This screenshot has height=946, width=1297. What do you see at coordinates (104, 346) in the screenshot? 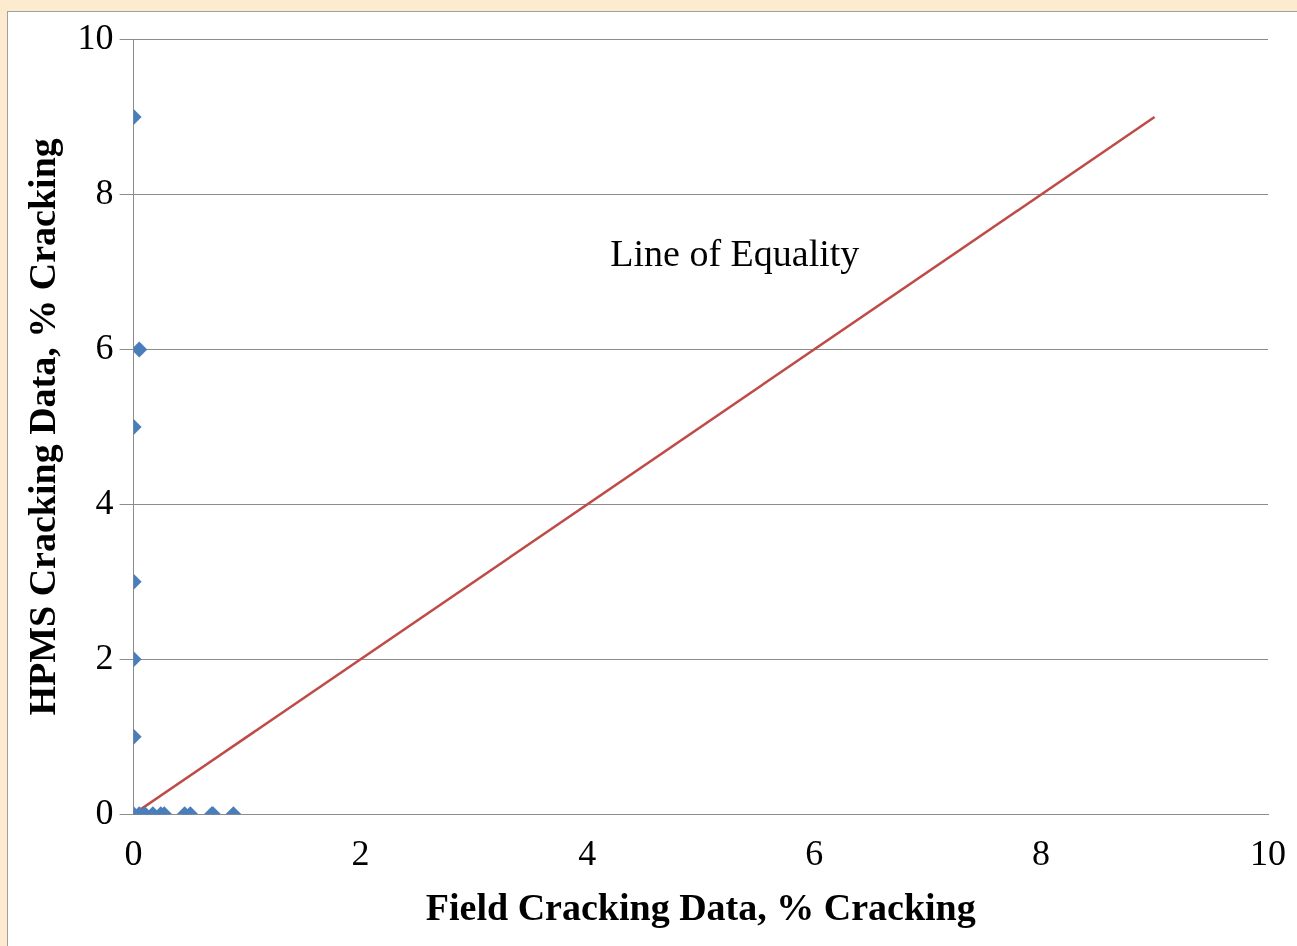
I see `y-tick-label: 6` at bounding box center [104, 346].